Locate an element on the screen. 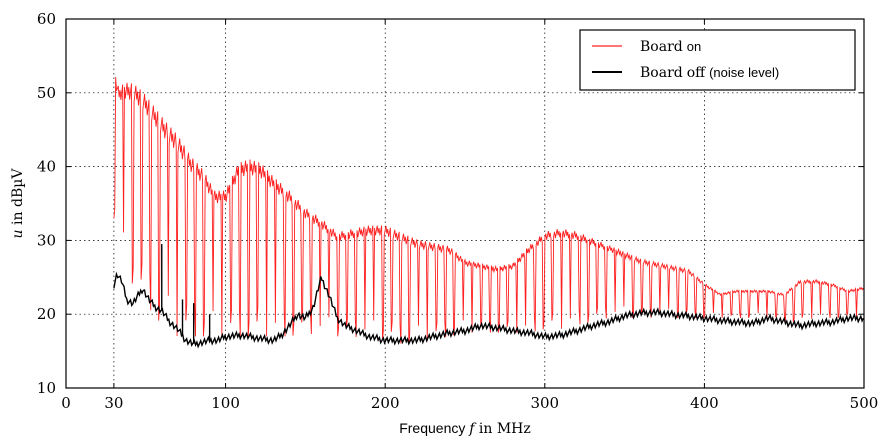  y-tick-label: 60 is located at coordinates (46, 19).